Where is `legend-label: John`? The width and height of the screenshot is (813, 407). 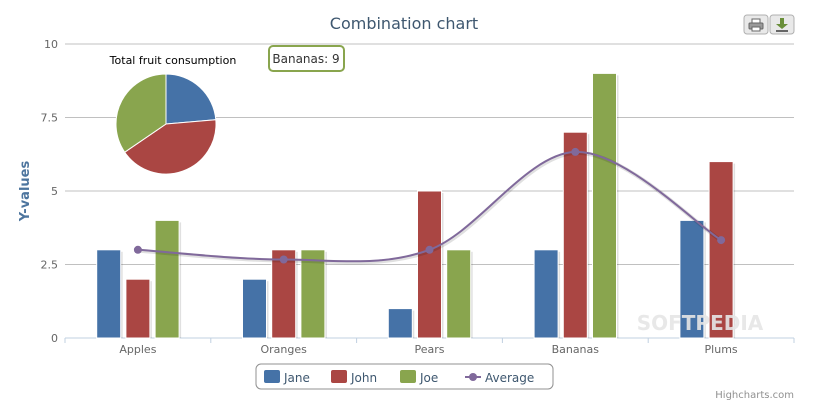
legend-label: John is located at coordinates (363, 378).